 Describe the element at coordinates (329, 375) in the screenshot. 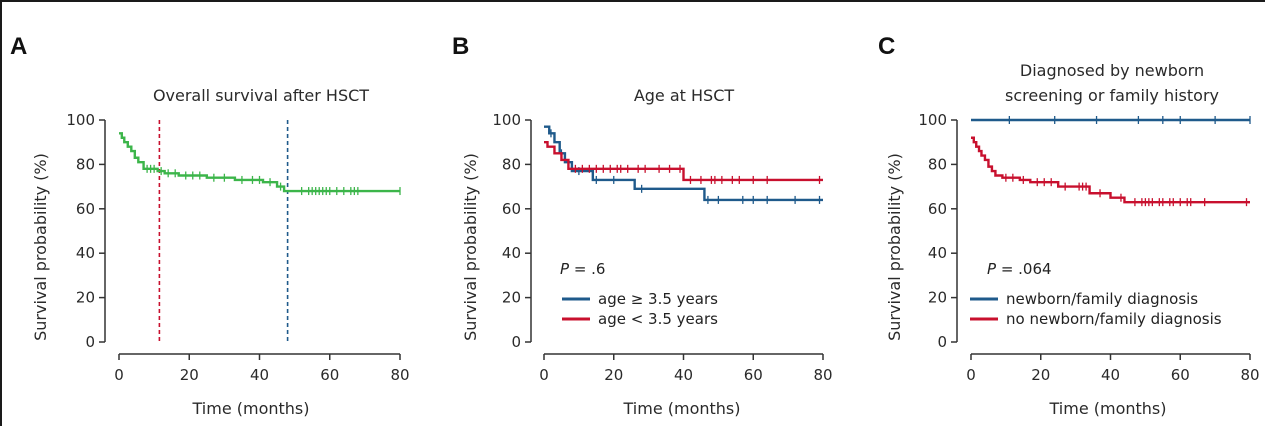

I see `panel-a-x-tick-label: 60` at that location.